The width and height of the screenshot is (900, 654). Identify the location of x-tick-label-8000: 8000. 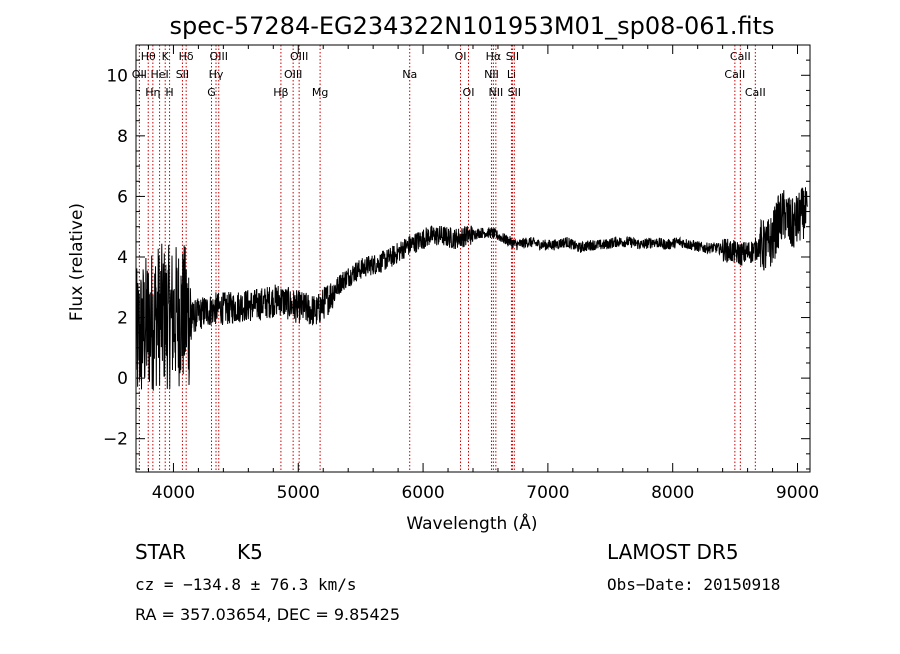
(672, 493).